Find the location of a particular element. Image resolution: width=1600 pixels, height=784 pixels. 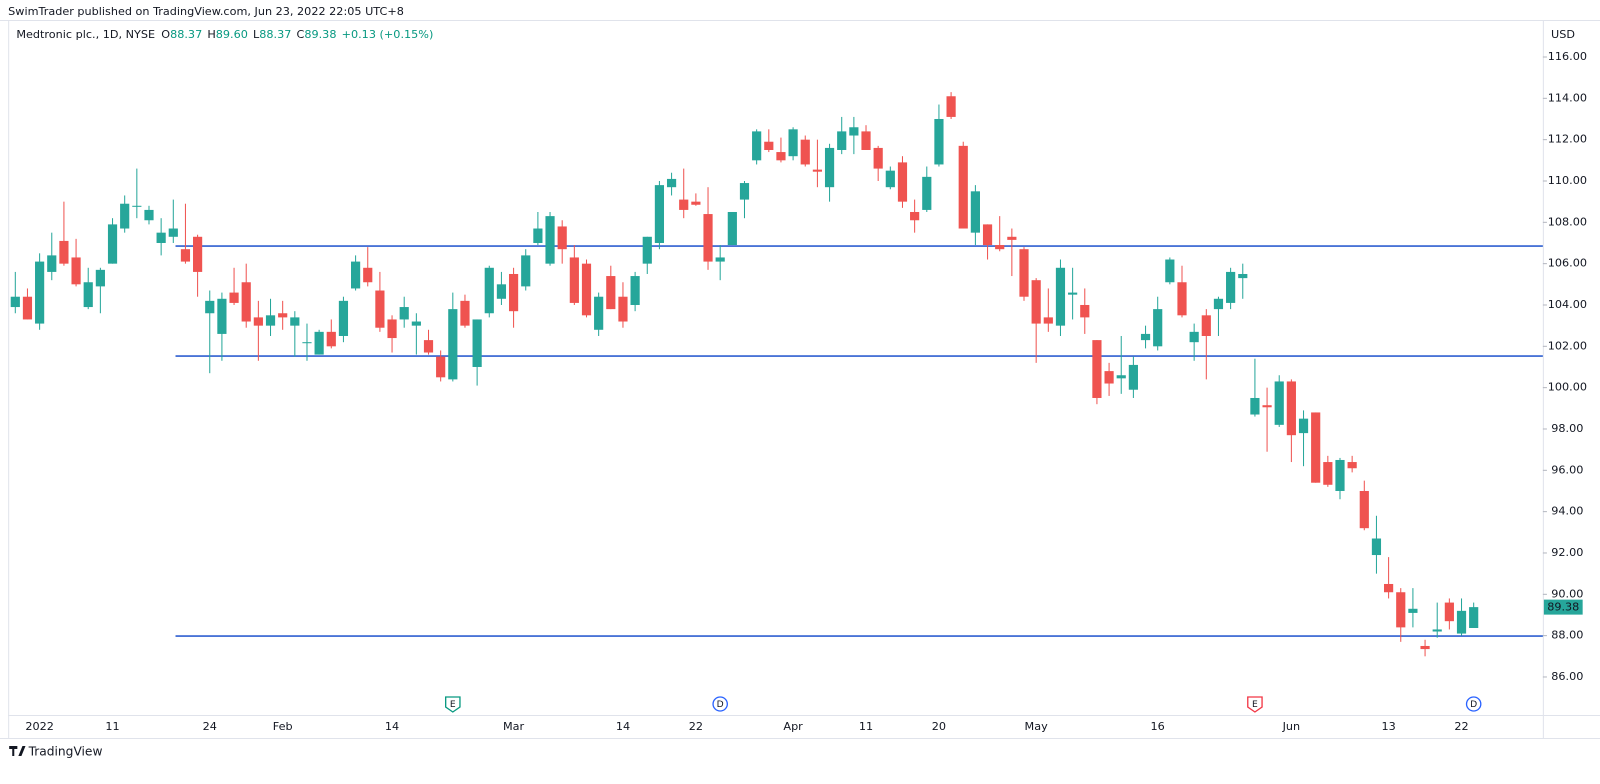

brand: TradingView is located at coordinates (65, 752).